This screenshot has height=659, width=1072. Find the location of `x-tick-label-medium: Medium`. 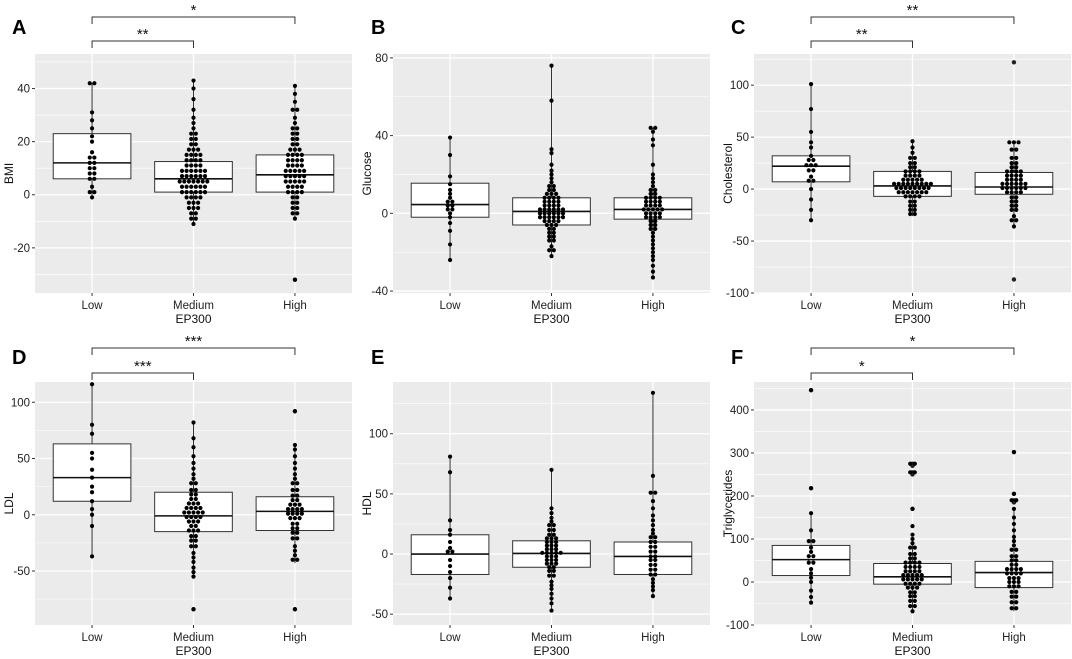

x-tick-label-medium: Medium is located at coordinates (551, 638).